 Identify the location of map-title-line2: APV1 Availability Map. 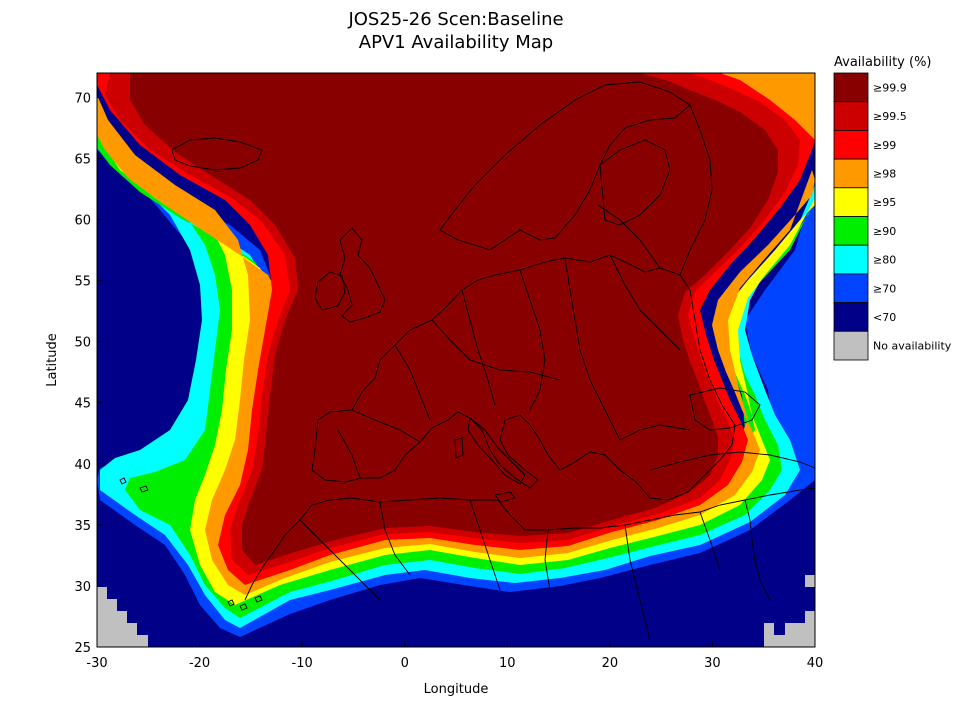
(456, 42).